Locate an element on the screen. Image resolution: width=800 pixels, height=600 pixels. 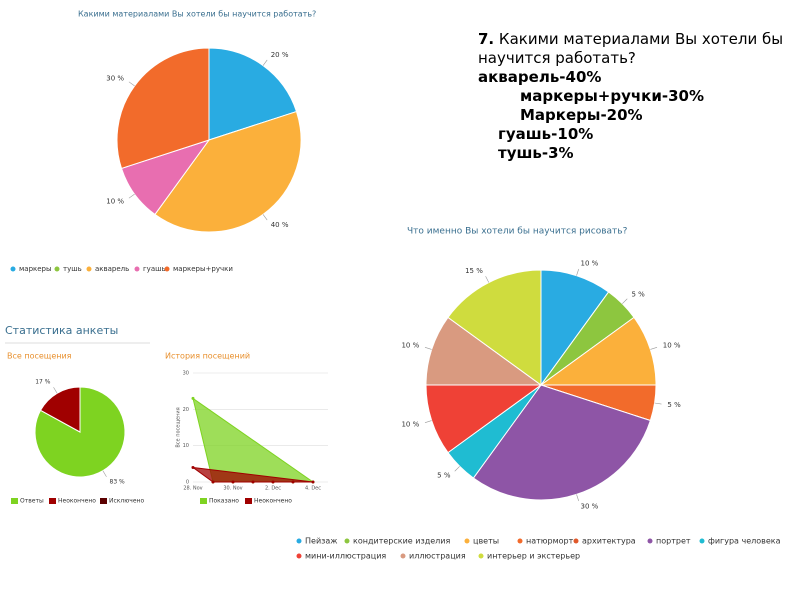
data-label: 15 % is located at coordinates (474, 271).